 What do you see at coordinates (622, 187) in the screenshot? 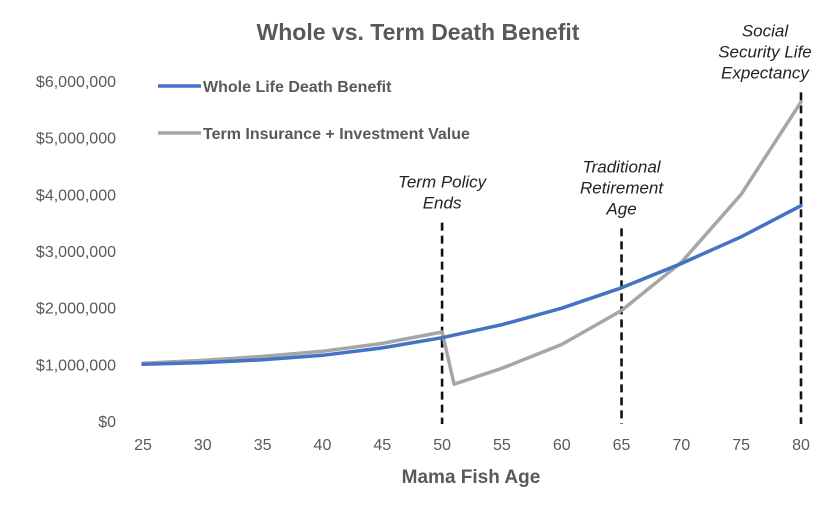
I see `annotation-label: Retirement` at bounding box center [622, 187].